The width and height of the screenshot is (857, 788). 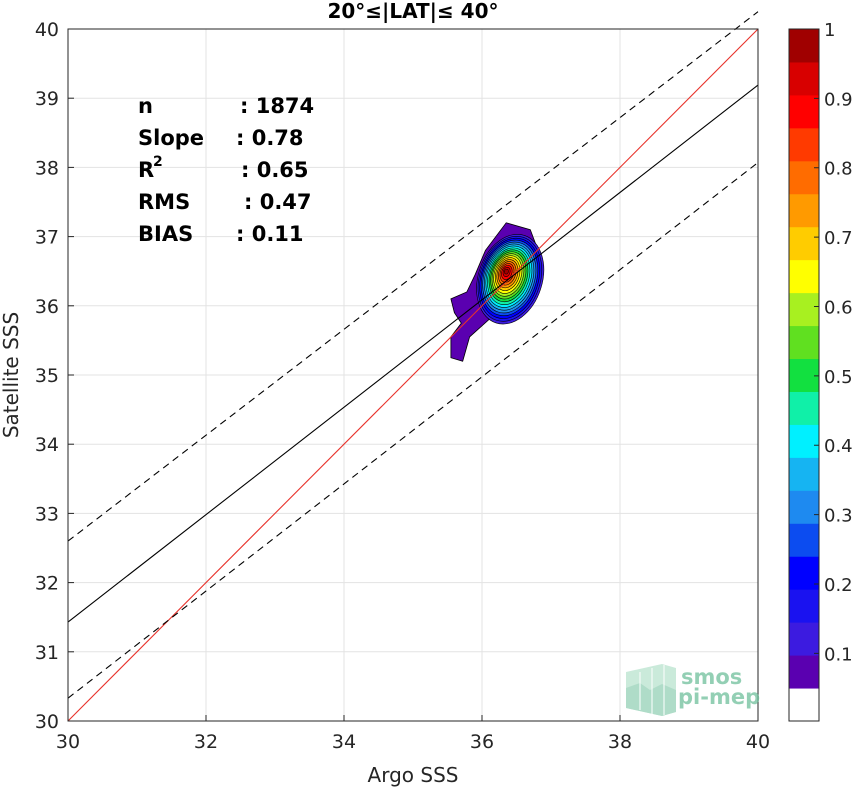 I want to click on y-tick-label-3: 33, so click(x=47, y=514).